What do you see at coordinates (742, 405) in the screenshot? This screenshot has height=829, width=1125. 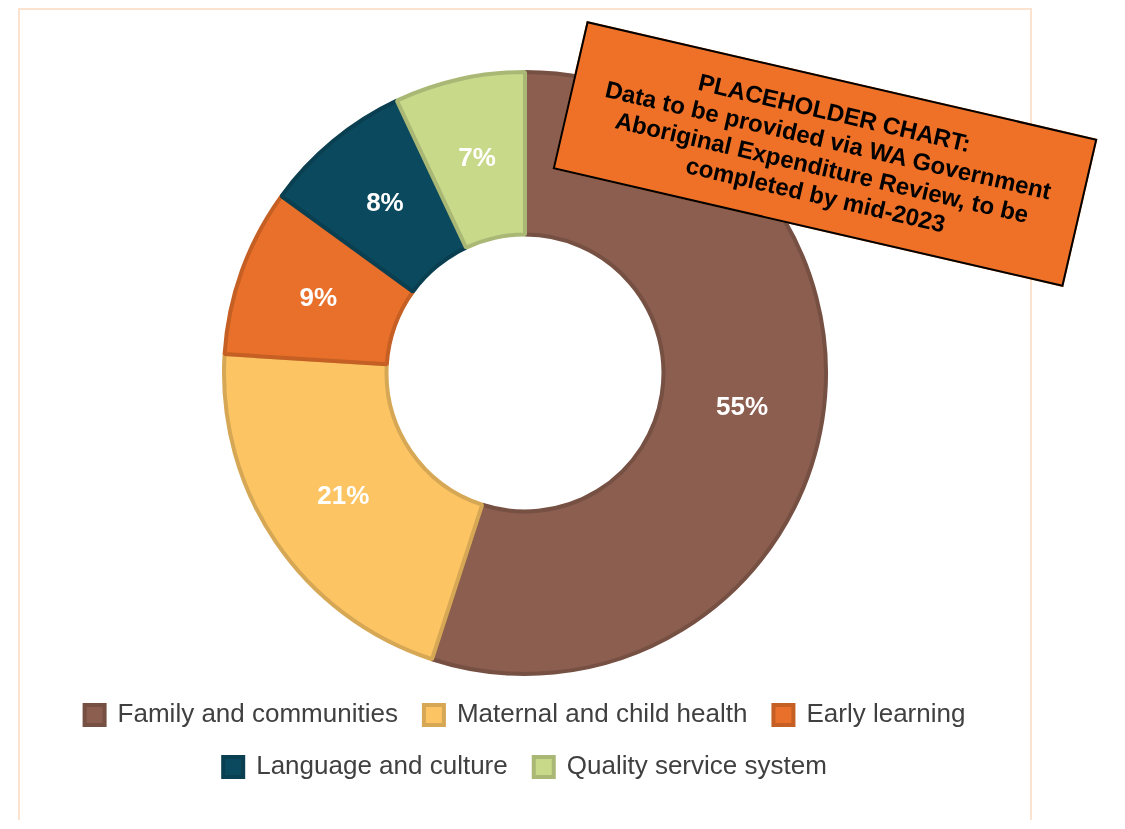 I see `data-label: 55%` at bounding box center [742, 405].